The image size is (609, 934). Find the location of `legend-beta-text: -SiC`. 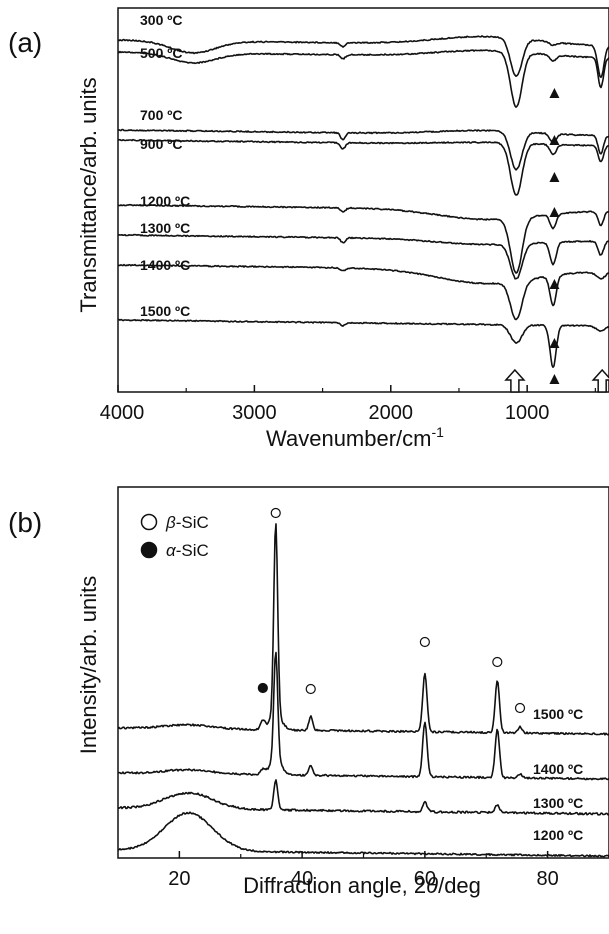

legend-beta-text: -SiC is located at coordinates (192, 522).